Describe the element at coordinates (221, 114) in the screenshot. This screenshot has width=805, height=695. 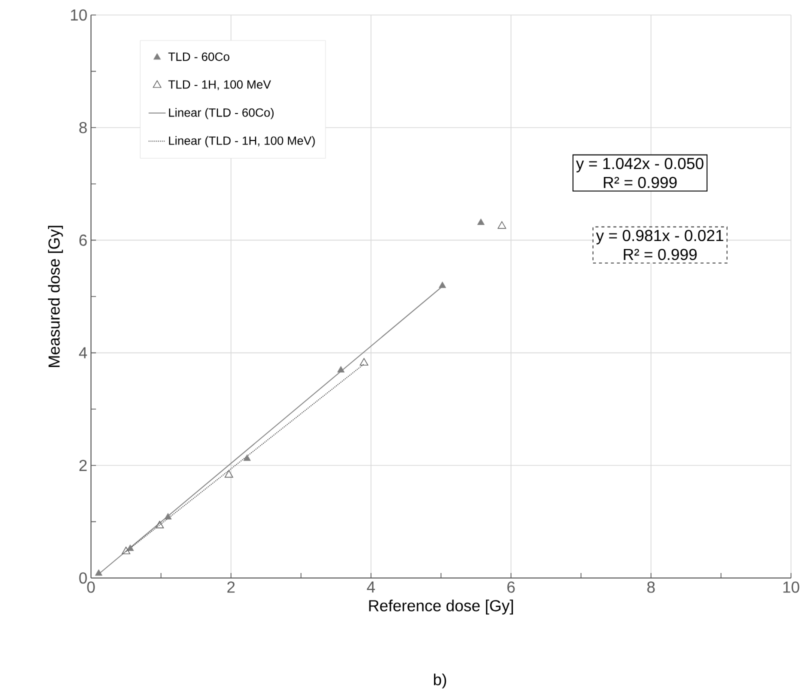
I see `legend-label: Linear (TLD - 60Co)` at that location.